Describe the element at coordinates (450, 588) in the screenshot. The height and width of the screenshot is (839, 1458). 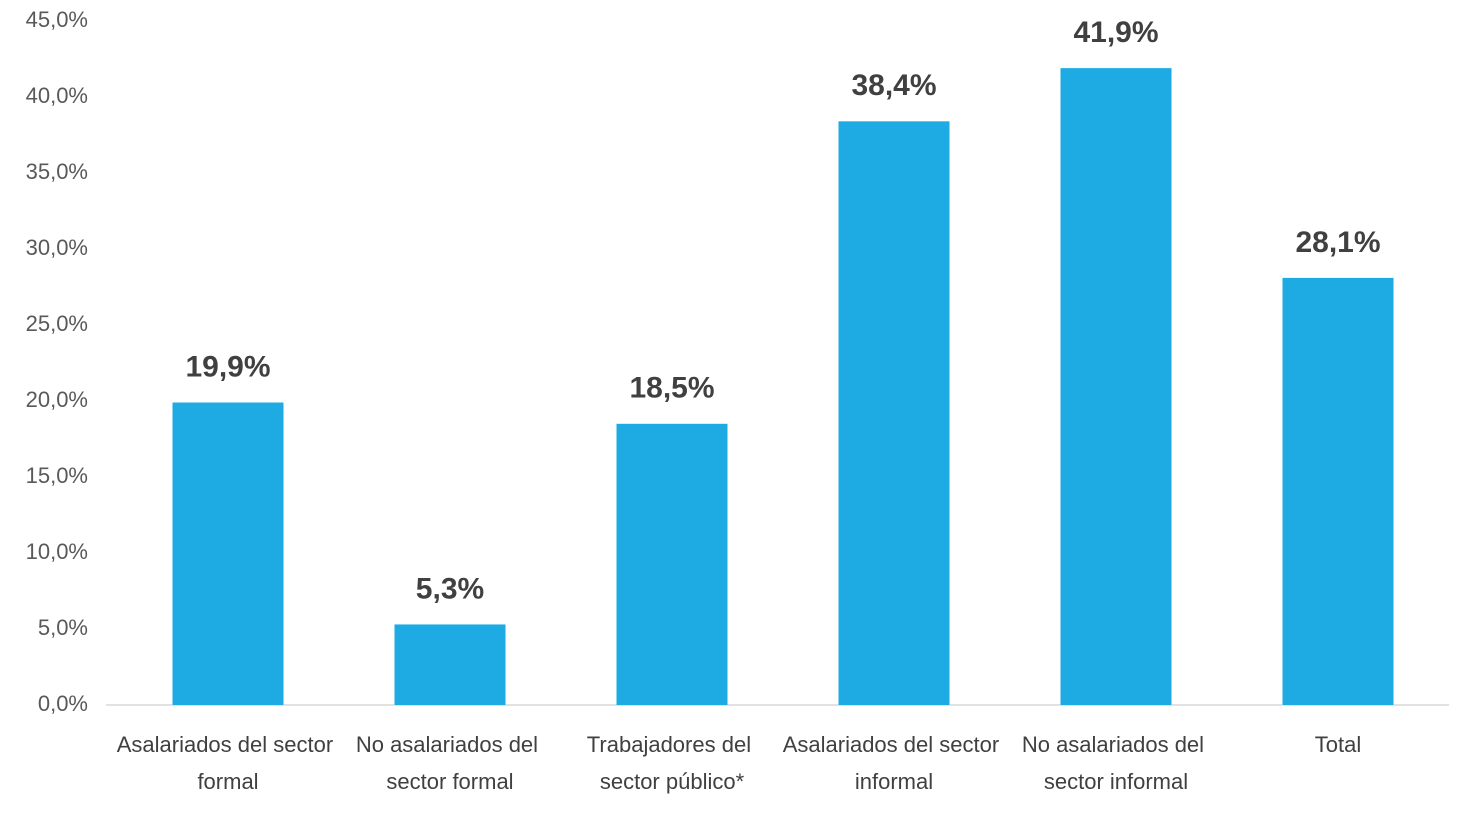
I see `value-label: 5,3%` at that location.